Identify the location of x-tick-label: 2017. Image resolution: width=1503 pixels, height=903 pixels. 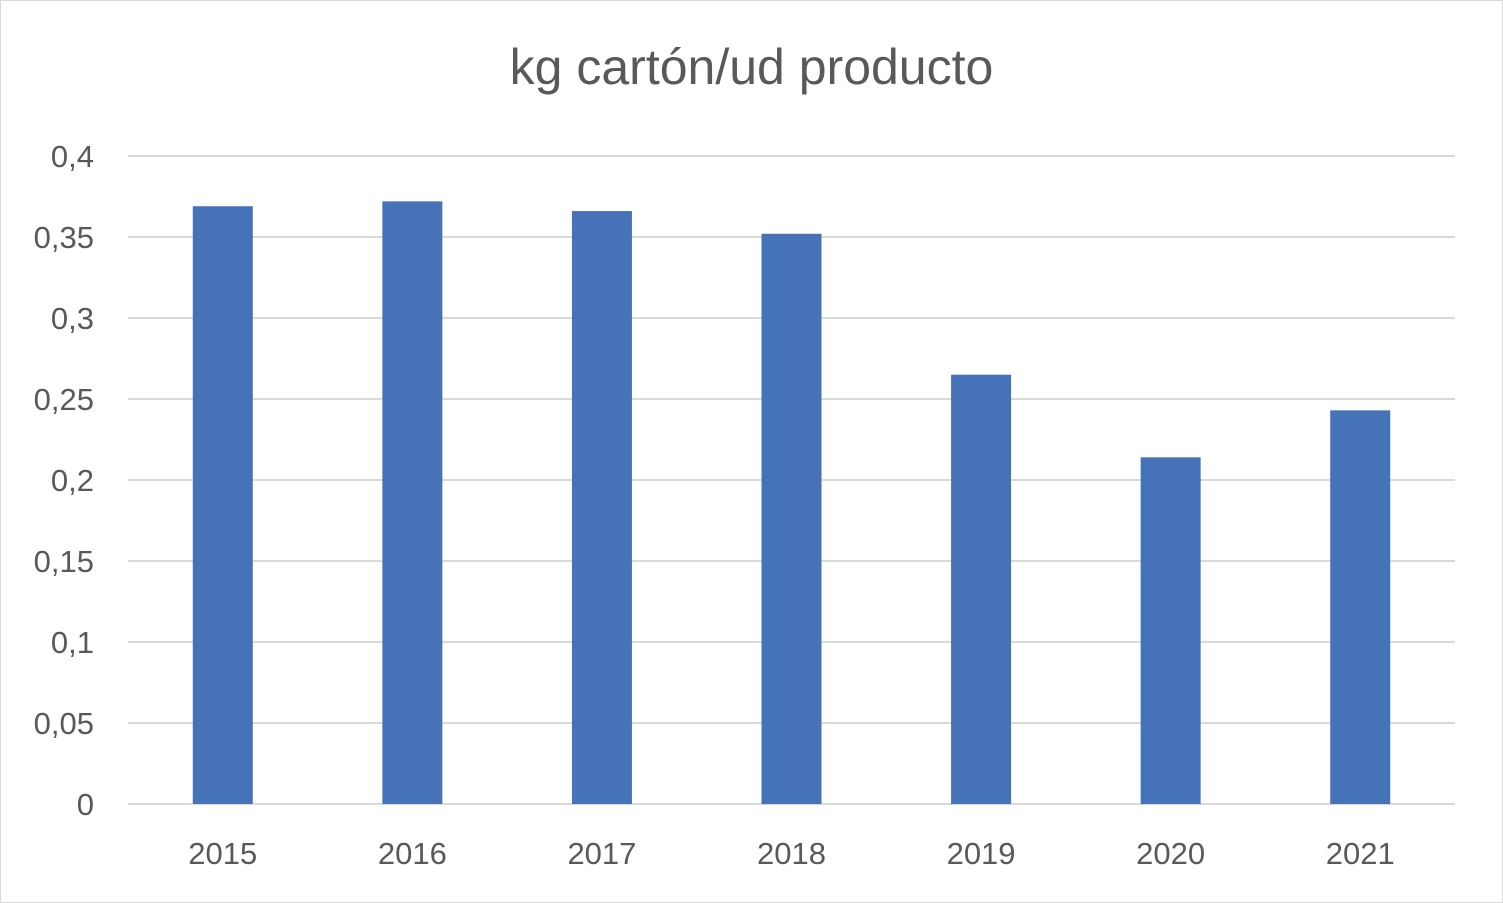
(601, 853).